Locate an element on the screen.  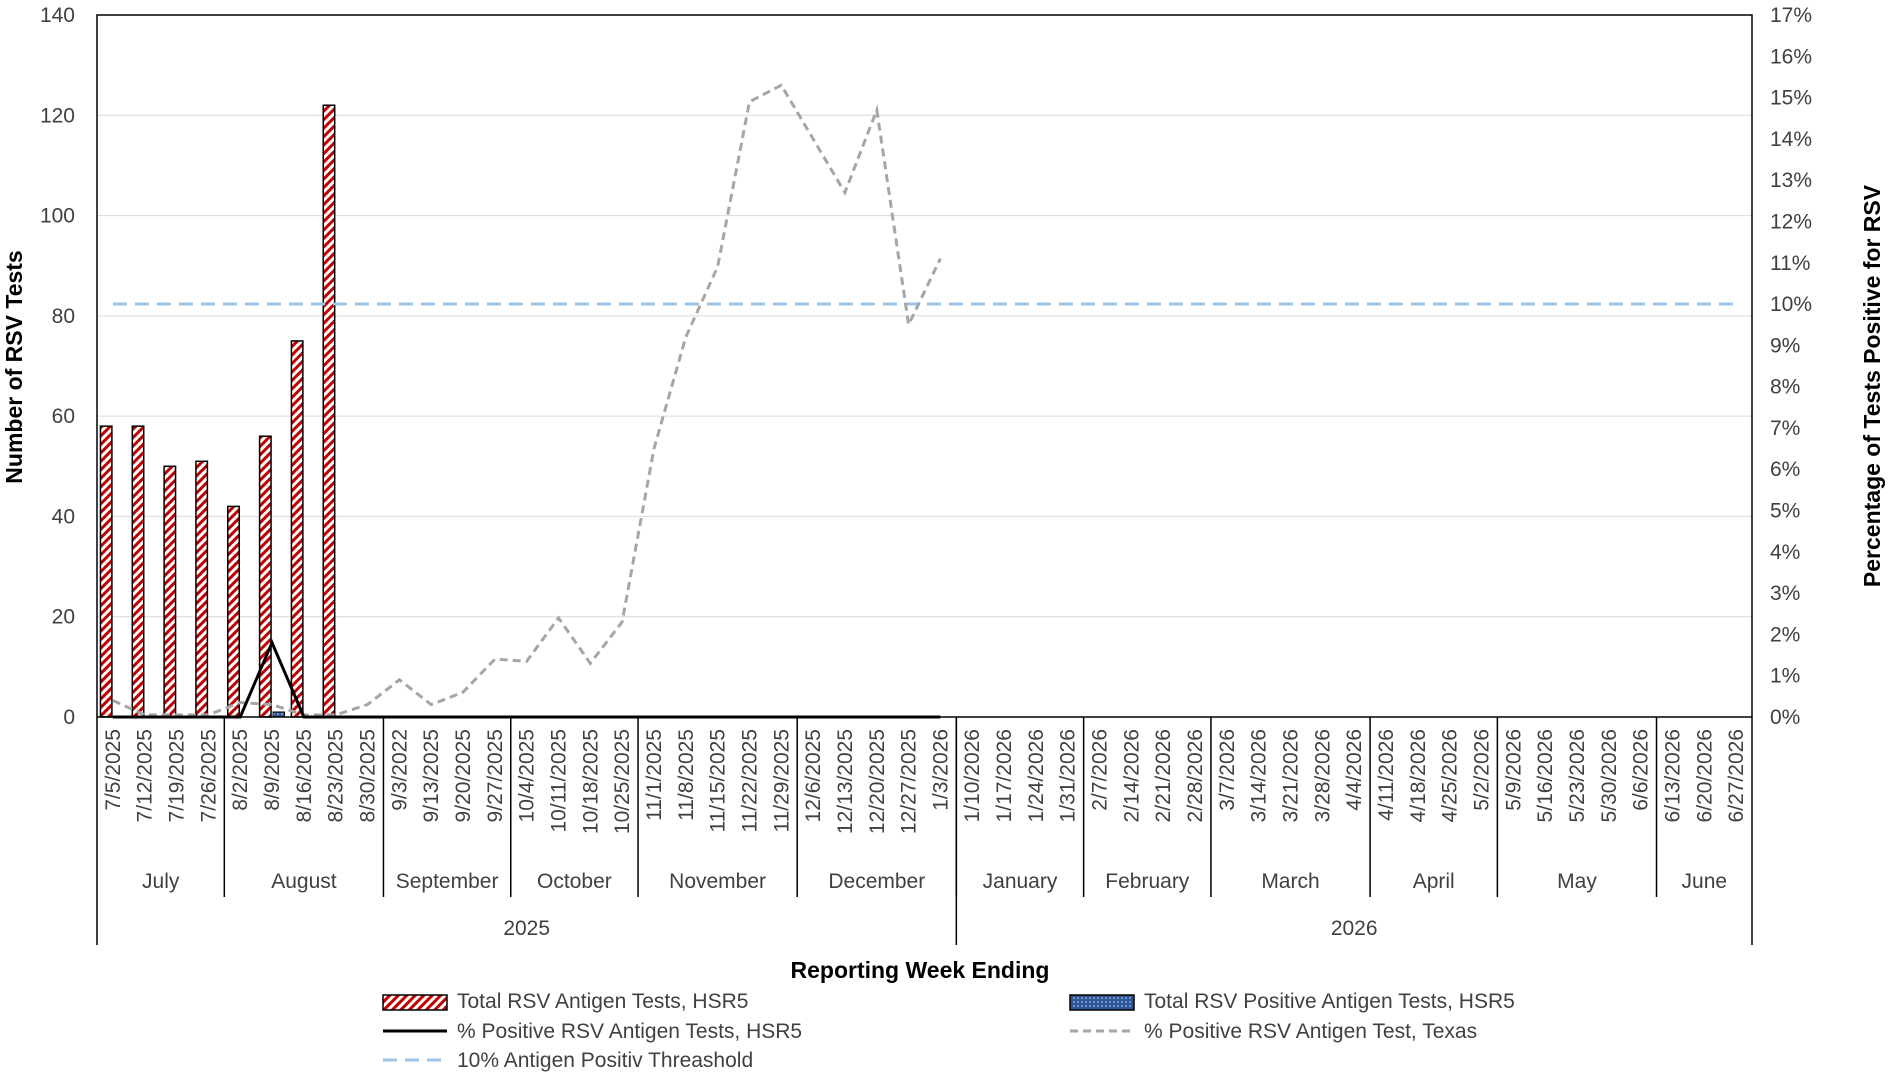
y2-tick-label: 0% is located at coordinates (1785, 717).